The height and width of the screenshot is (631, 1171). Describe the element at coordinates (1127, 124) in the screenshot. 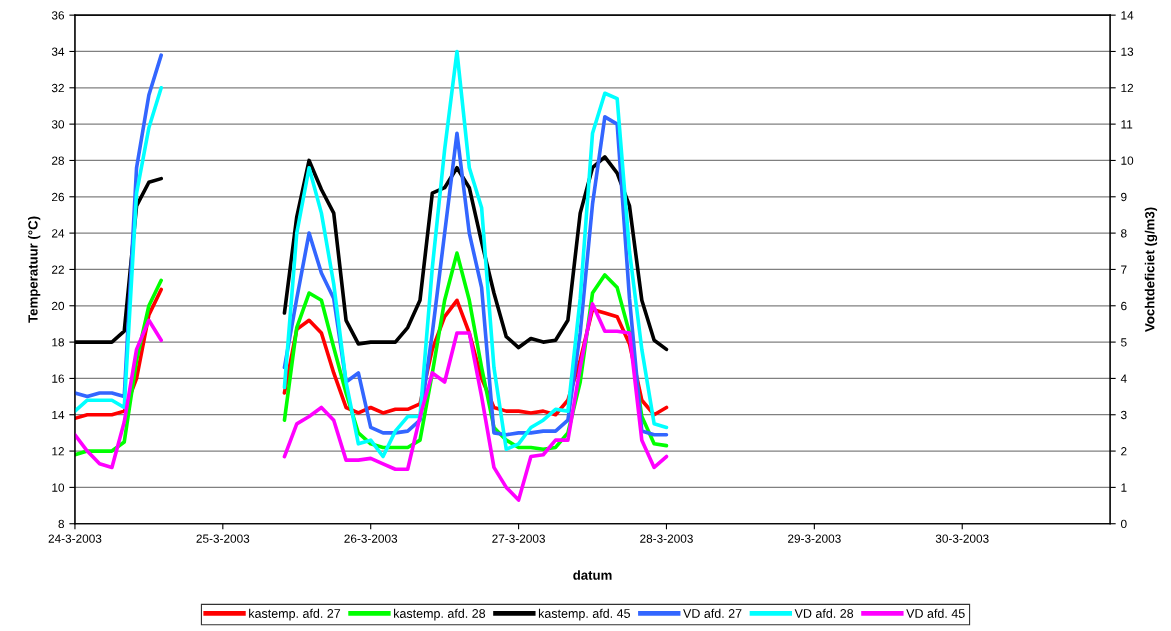

I see `y2-tick-label: 11` at that location.